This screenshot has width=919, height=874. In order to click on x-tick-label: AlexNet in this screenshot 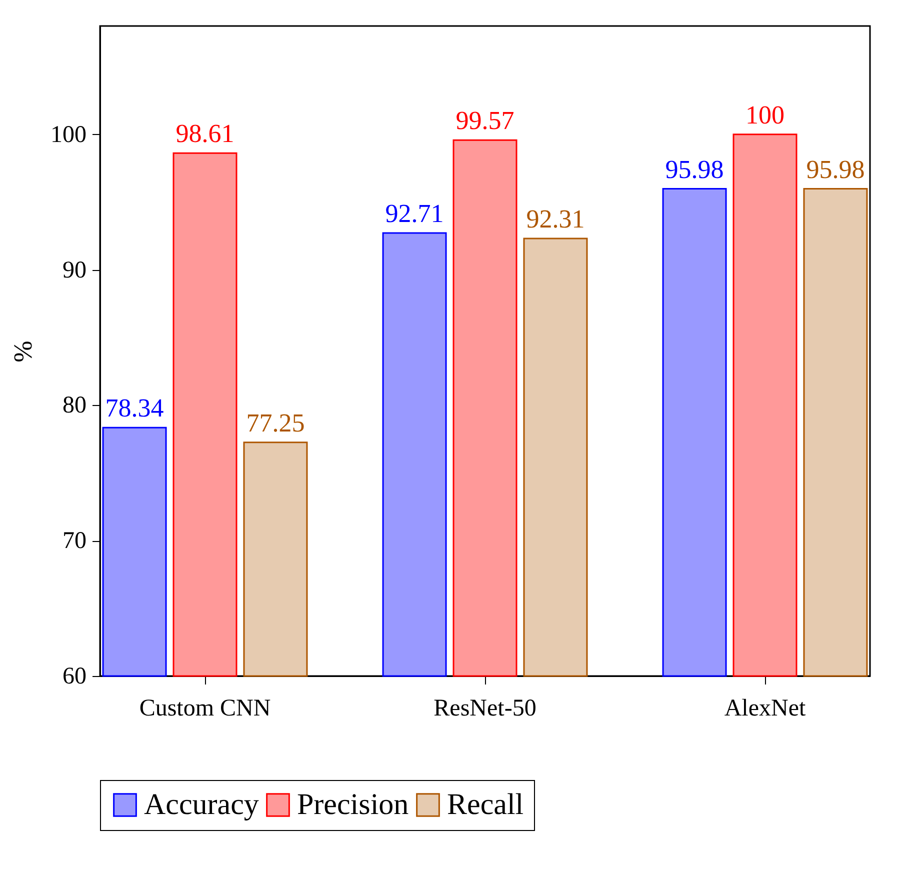, I will do `click(765, 709)`.